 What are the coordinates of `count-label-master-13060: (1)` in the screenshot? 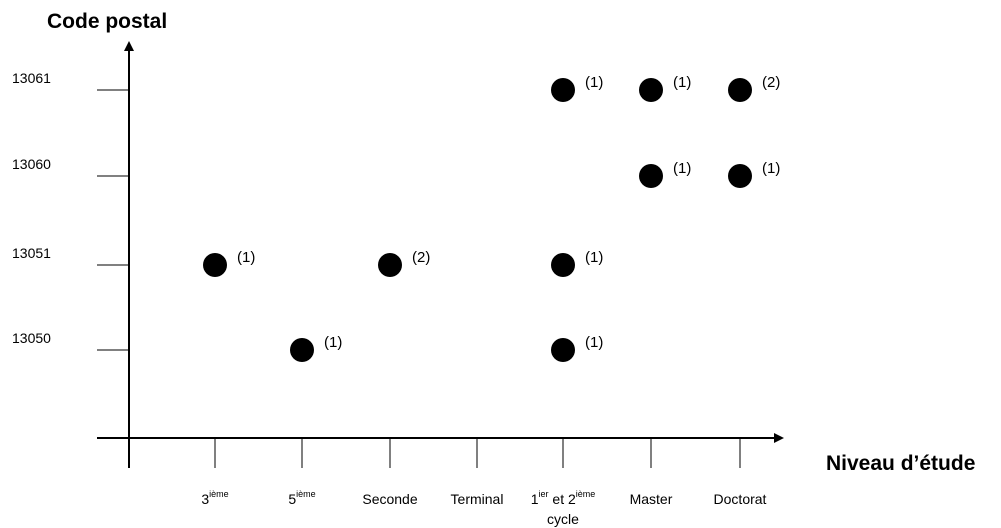 It's located at (682, 168).